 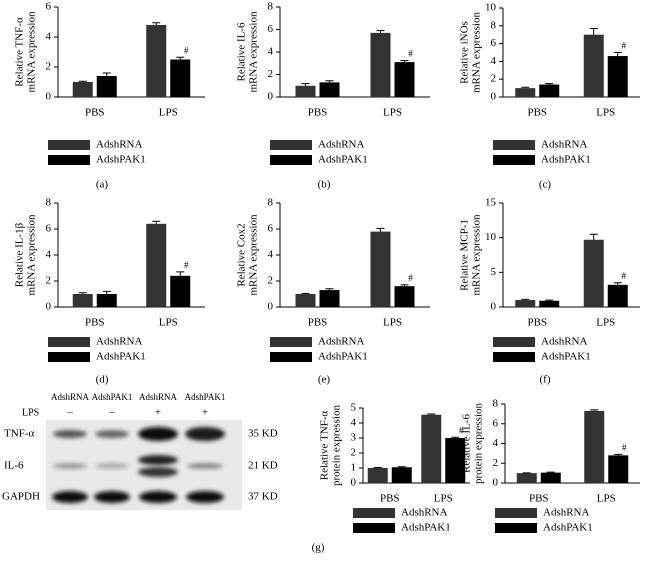 What do you see at coordinates (205, 413) in the screenshot?
I see `treatment-mark: +` at bounding box center [205, 413].